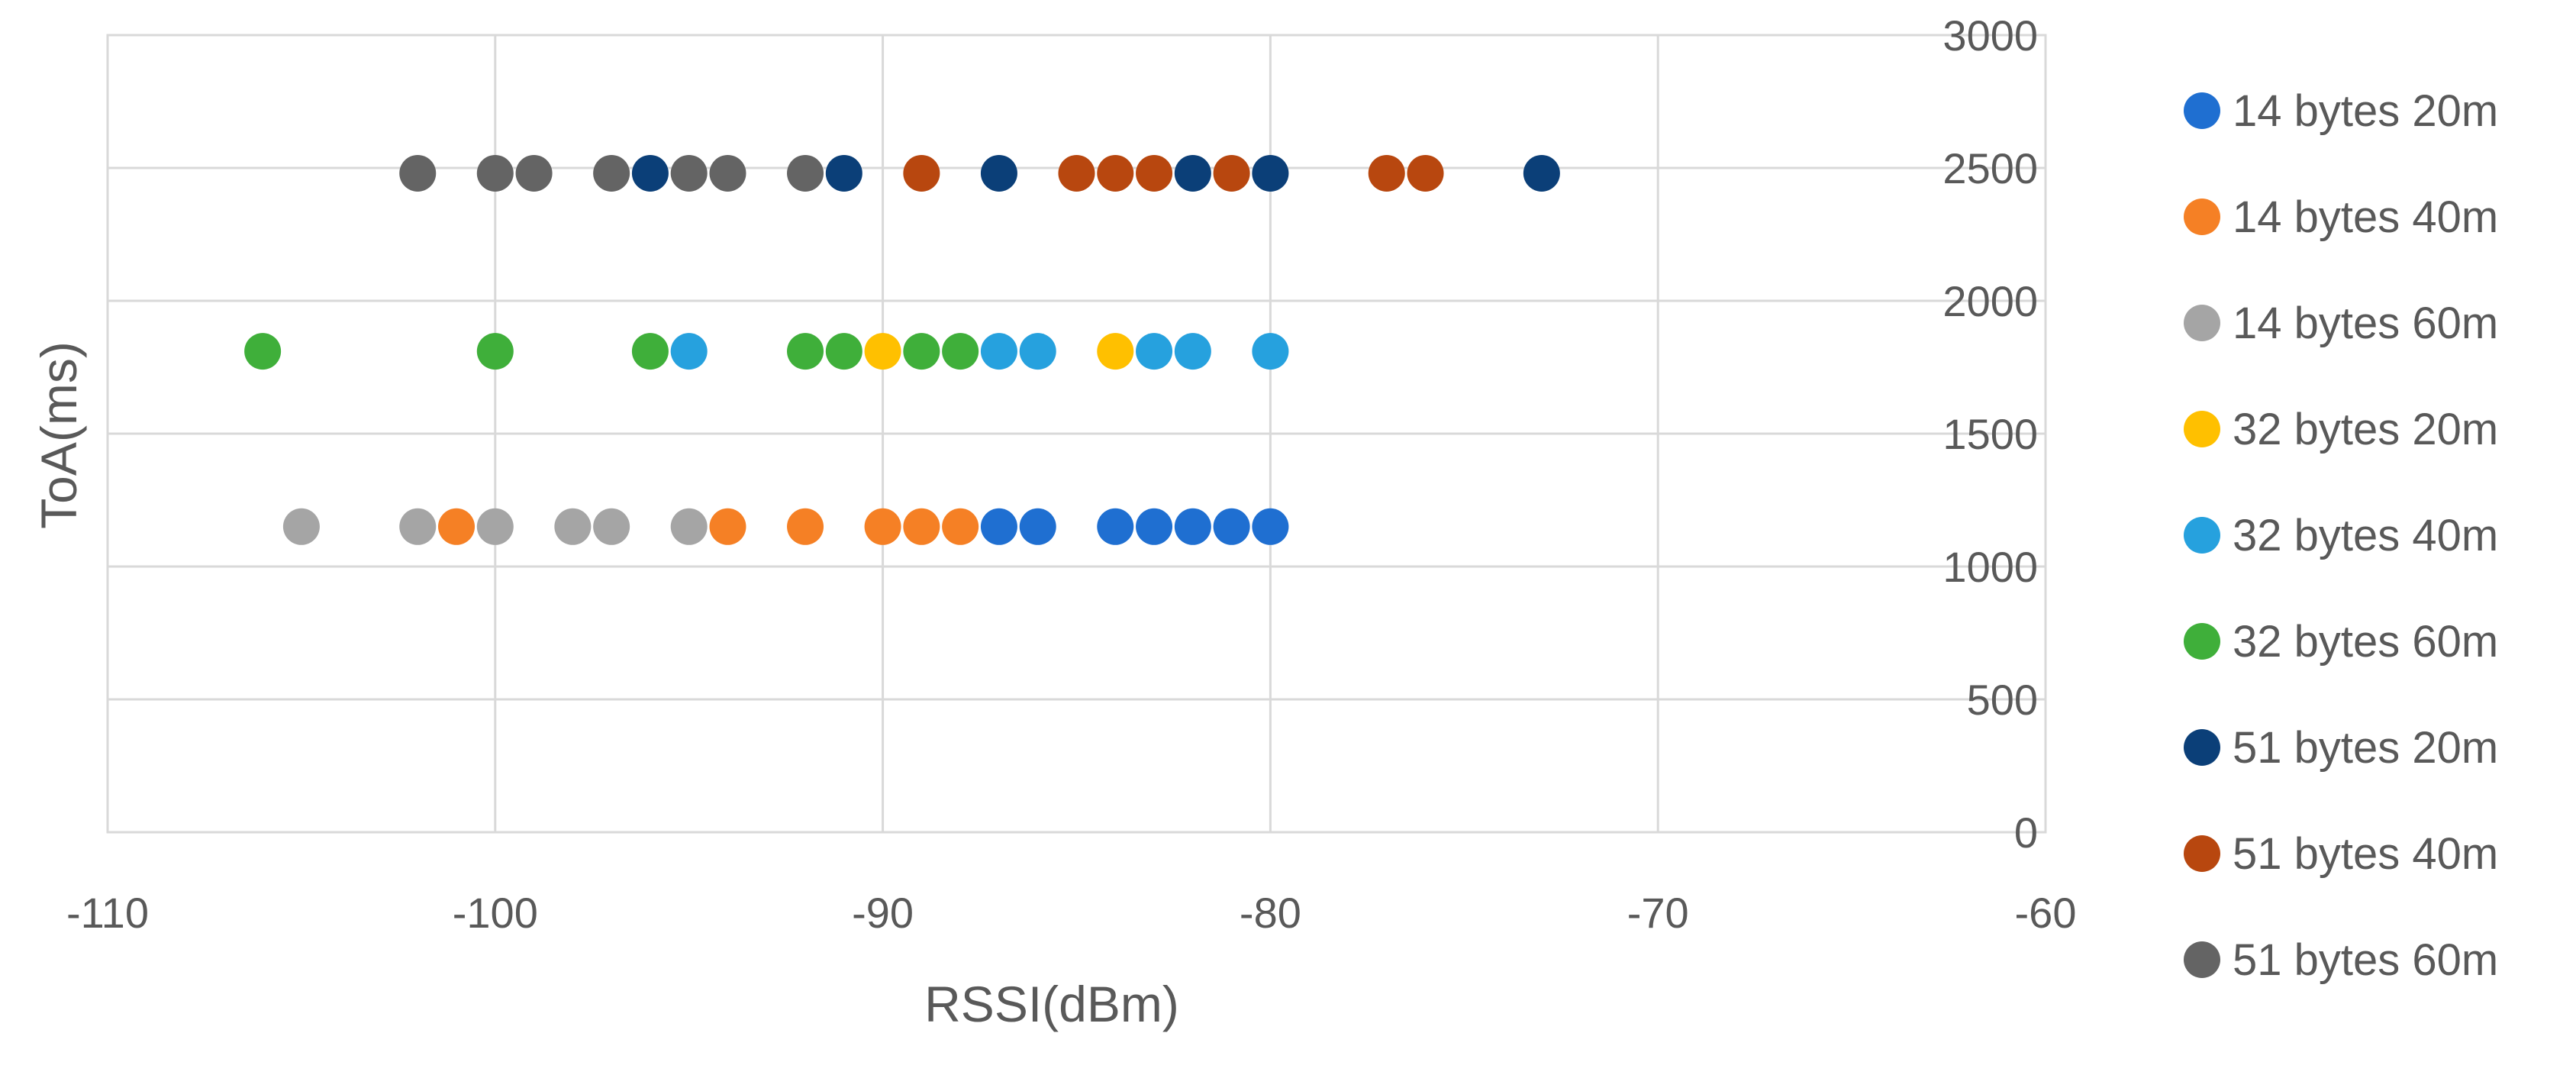  Describe the element at coordinates (1051, 1004) in the screenshot. I see `x-axis-title: RSSI(dBm)` at that location.